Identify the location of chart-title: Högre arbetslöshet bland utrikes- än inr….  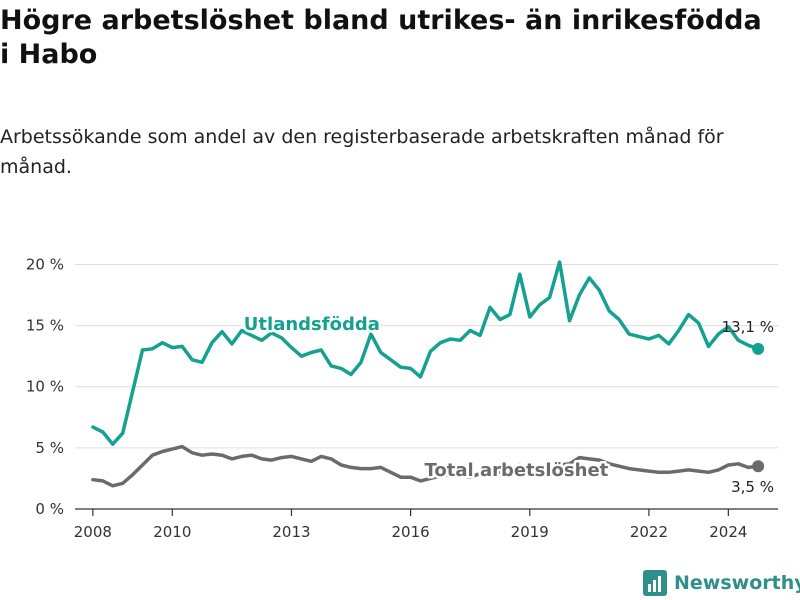
(381, 37).